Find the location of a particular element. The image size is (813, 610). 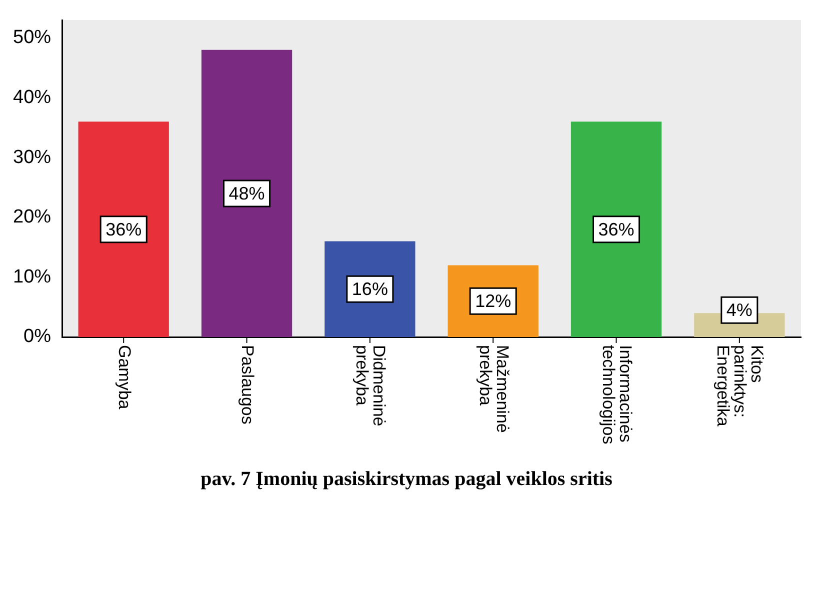

y-tick-label: 10% is located at coordinates (32, 277).